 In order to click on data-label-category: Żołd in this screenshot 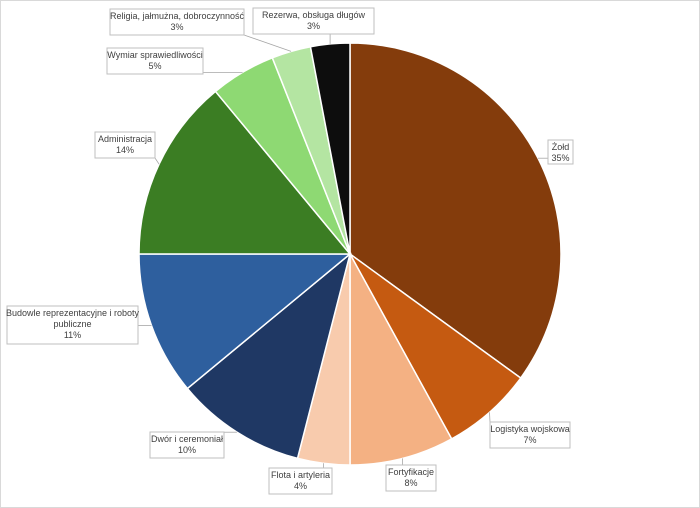, I will do `click(561, 147)`.